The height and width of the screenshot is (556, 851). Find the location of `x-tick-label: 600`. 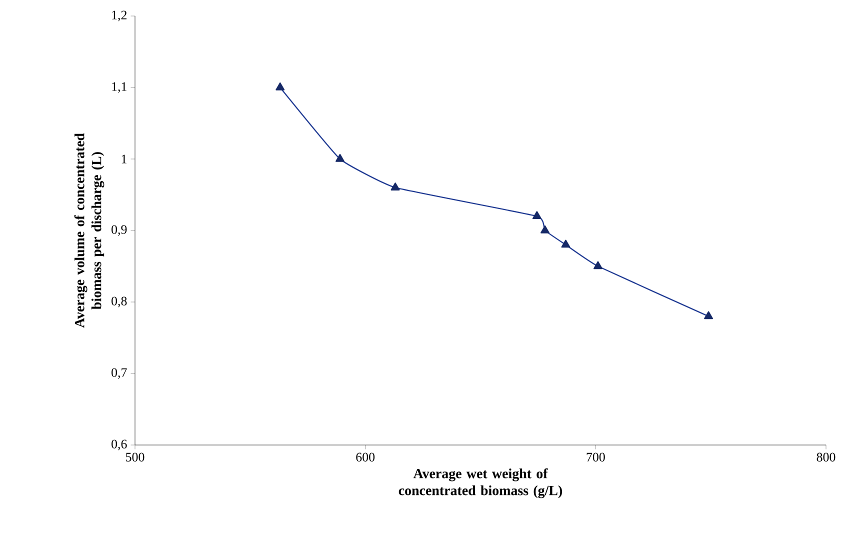

x-tick-label: 600 is located at coordinates (365, 457).